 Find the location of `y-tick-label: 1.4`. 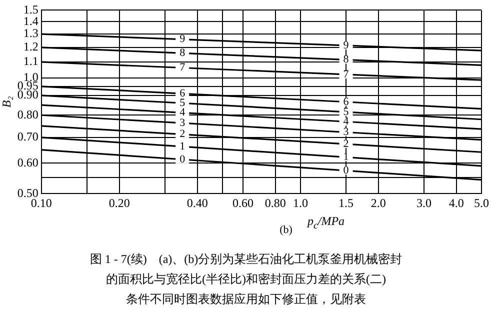

y-tick-label: 1.4 is located at coordinates (30, 21).